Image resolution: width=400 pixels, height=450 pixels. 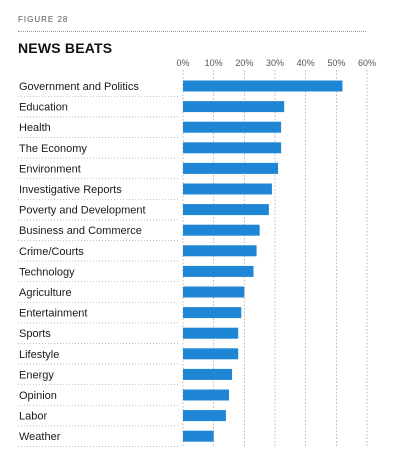 What do you see at coordinates (35, 128) in the screenshot?
I see `category-label: Health` at bounding box center [35, 128].